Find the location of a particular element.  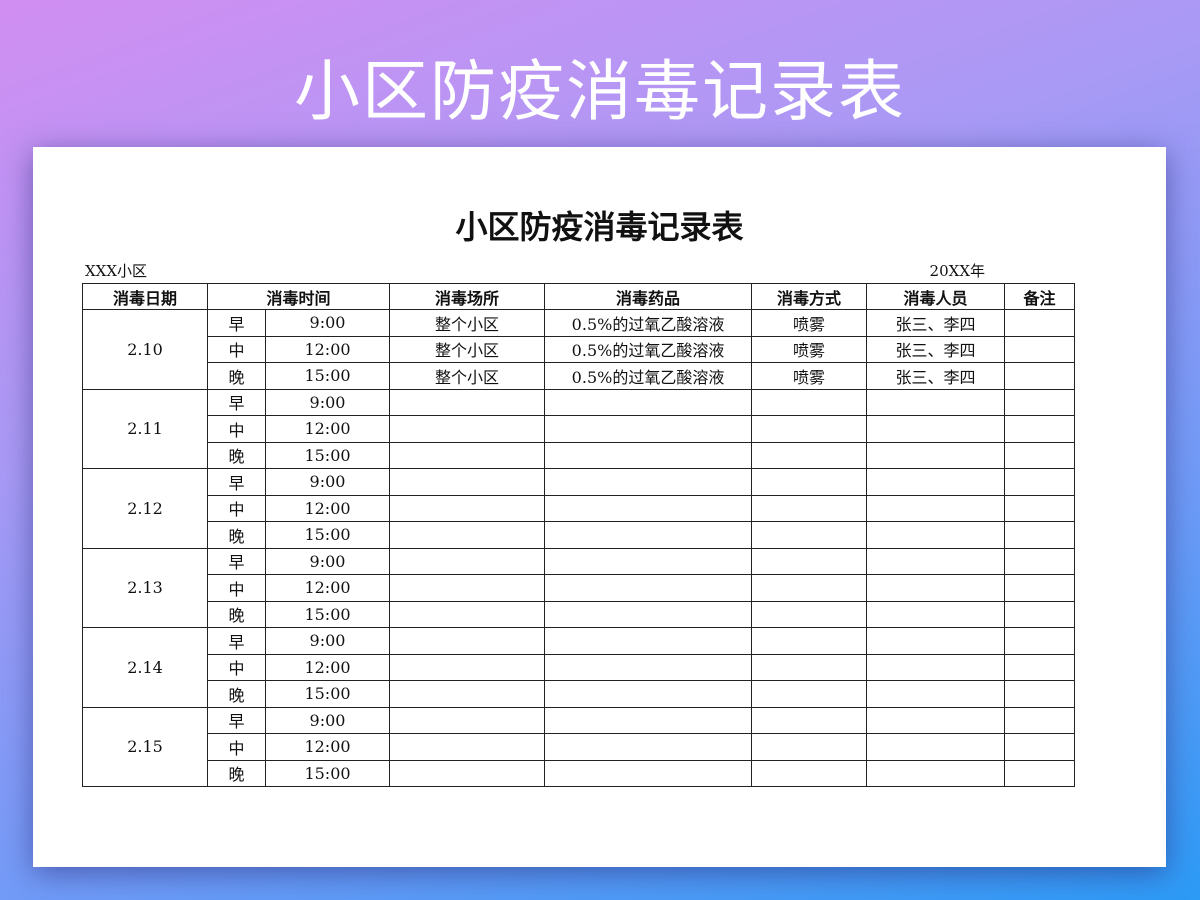

header-agent: 消毒药品 is located at coordinates (648, 296).